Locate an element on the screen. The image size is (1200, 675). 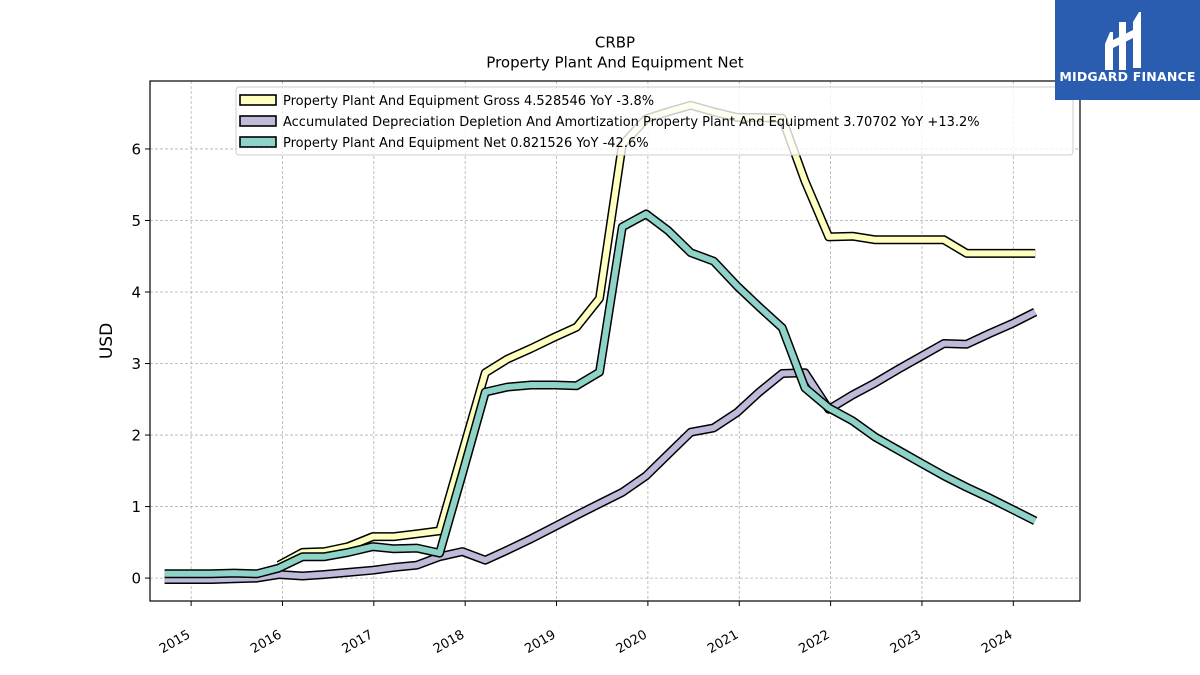
x-axis: 2015 2016 2017 2018 2019 2020 2021 2022 2023 2024 is located at coordinates (586, 629).